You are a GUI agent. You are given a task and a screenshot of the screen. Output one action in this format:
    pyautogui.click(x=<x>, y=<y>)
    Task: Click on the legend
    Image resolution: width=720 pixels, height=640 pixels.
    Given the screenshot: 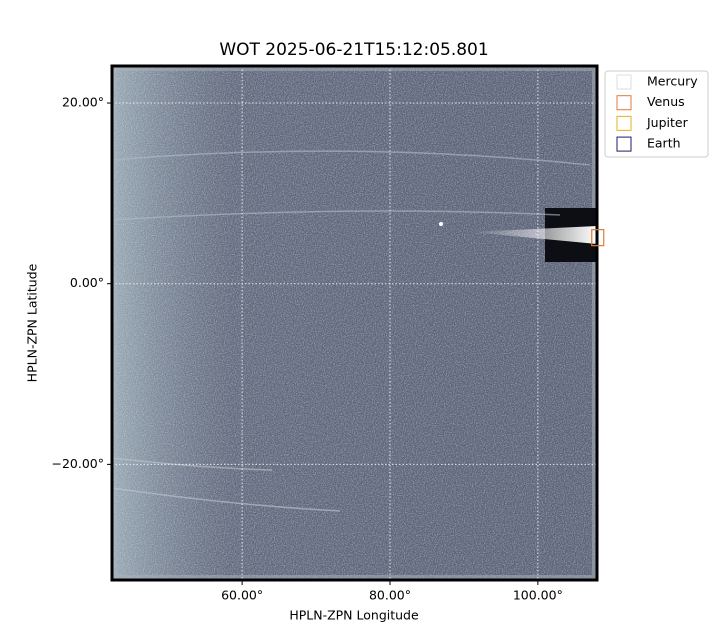 What is the action you would take?
    pyautogui.click(x=656, y=114)
    